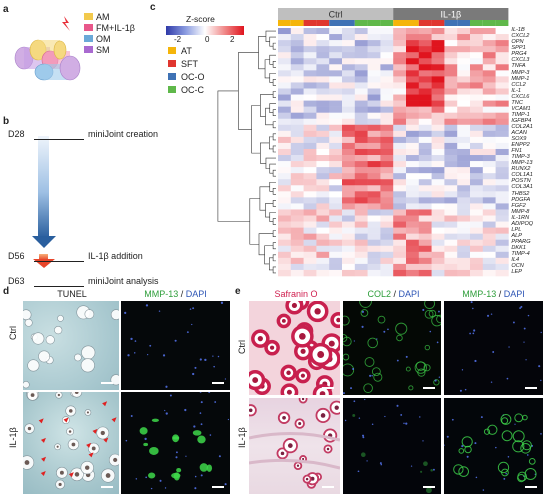 The width and height of the screenshot is (546, 499). Describe the element at coordinates (520, 114) in the screenshot. I see `gene-label: TIMP-1` at that location.